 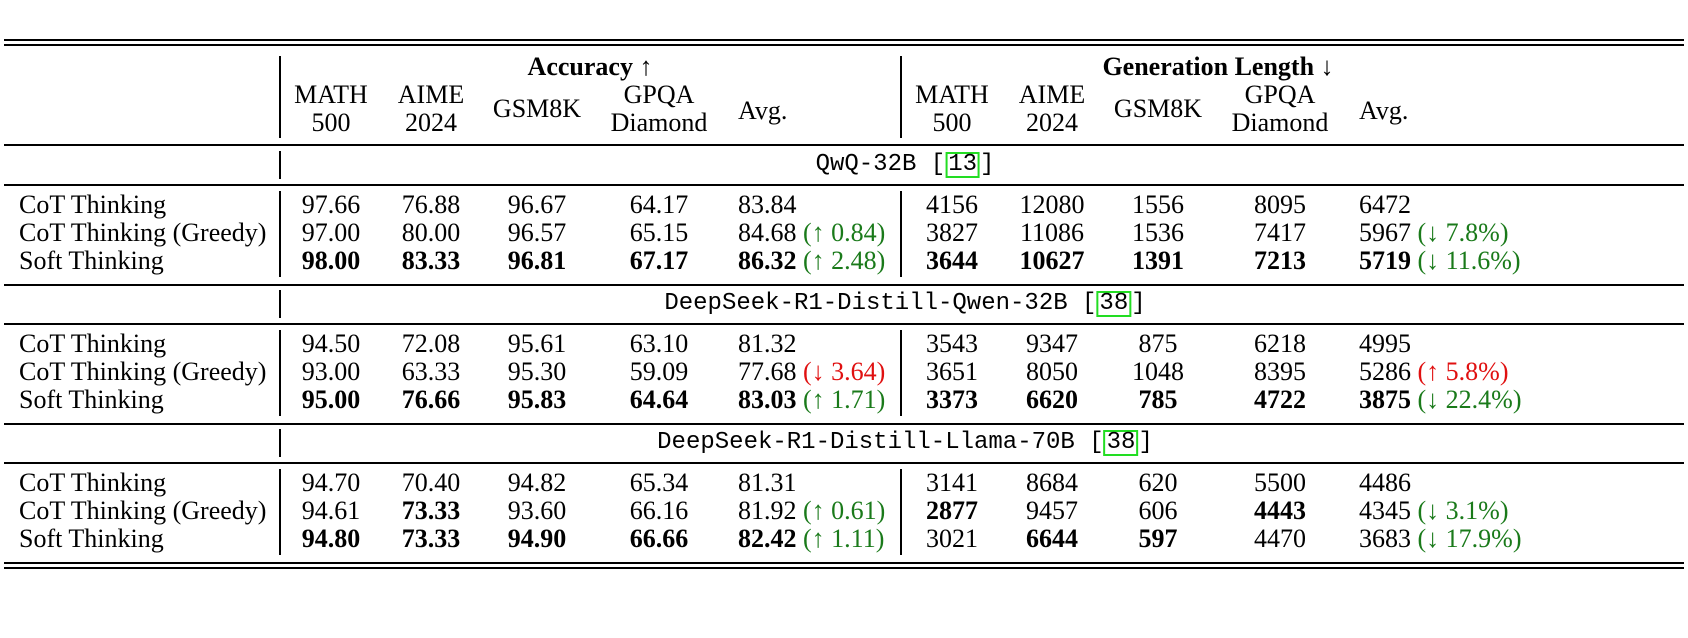 What do you see at coordinates (331, 204) in the screenshot?
I see `accuracy-cell: 97.66` at bounding box center [331, 204].